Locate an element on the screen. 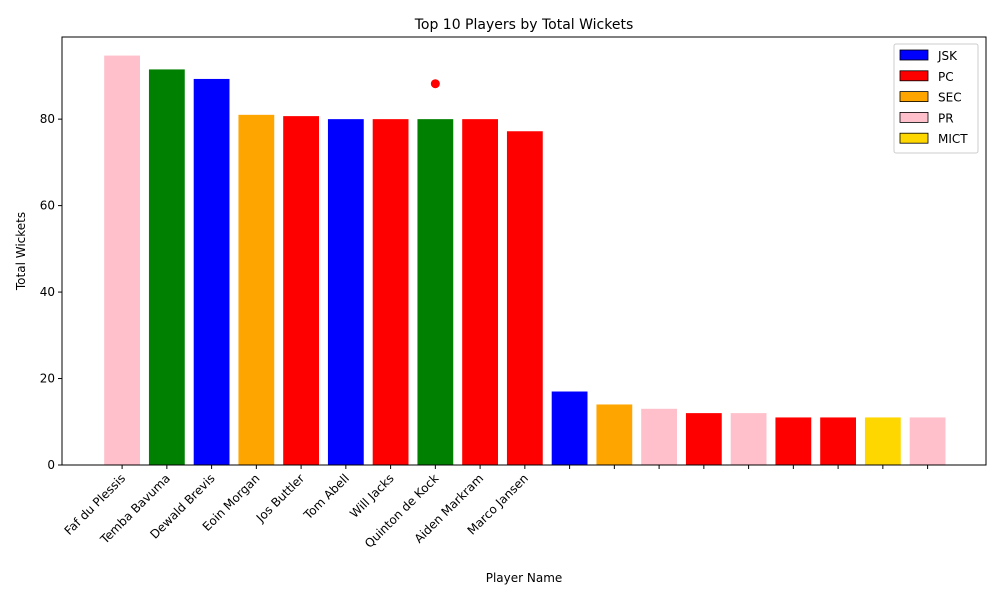 The width and height of the screenshot is (1000, 600). marker-point is located at coordinates (435, 84).